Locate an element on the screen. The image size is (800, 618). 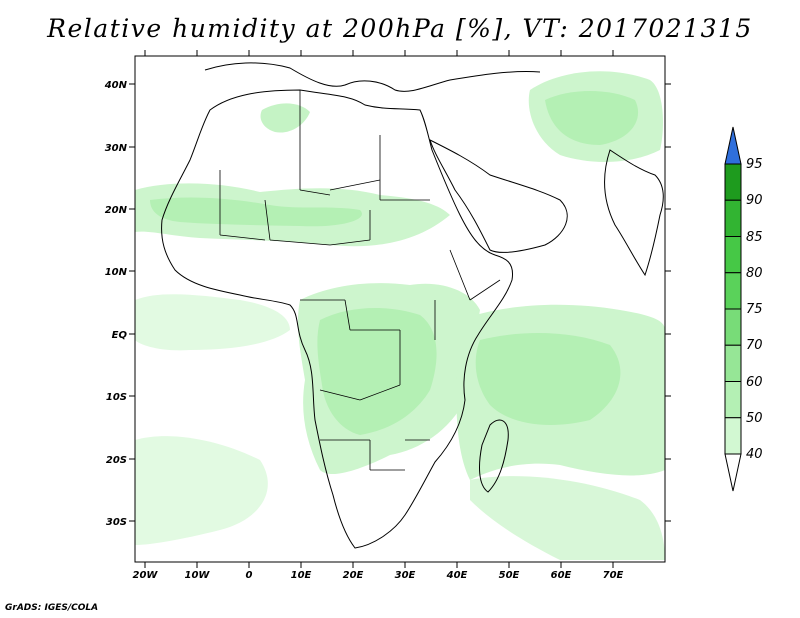
colorbar-label-50: 50 is located at coordinates (754, 418).